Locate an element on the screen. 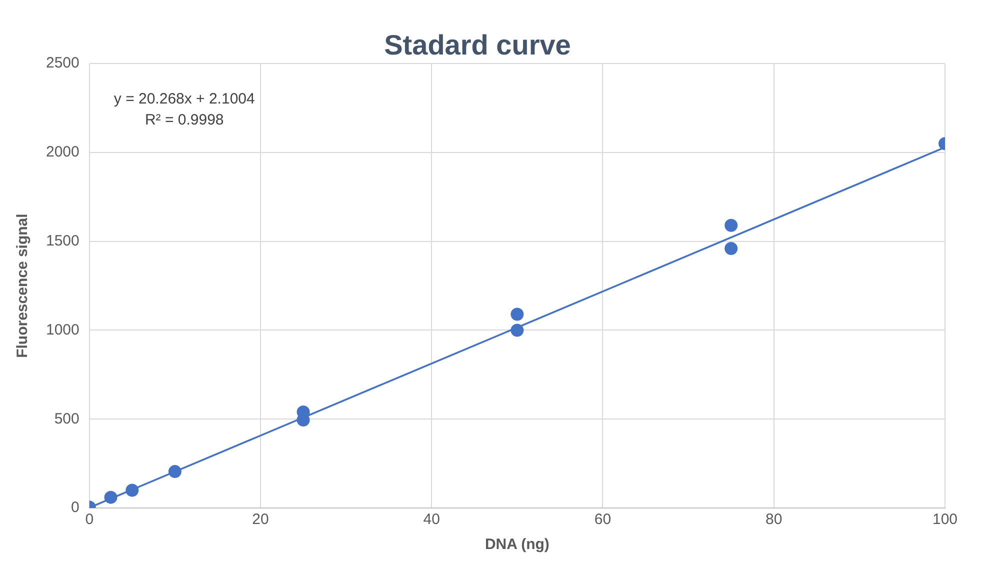 This screenshot has height=566, width=995. x-tick-label: 20 is located at coordinates (260, 519).